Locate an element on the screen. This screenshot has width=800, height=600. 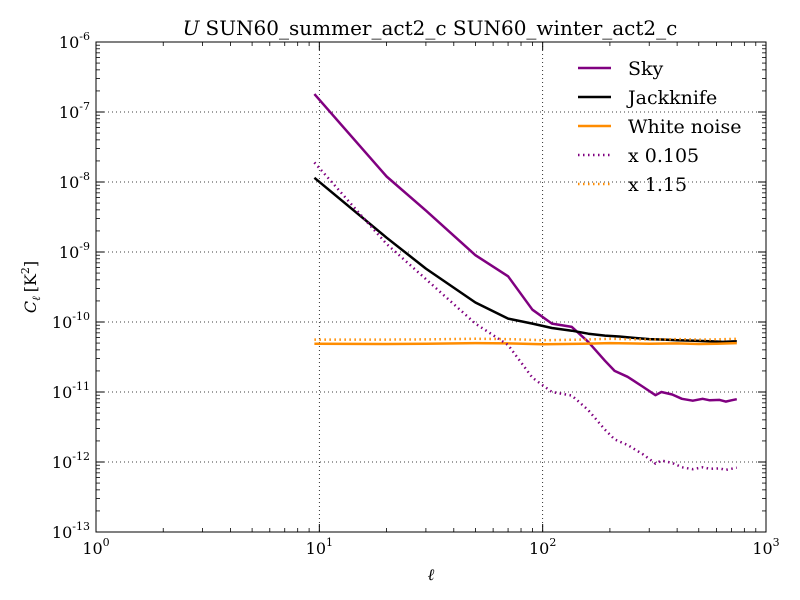
legend-label: x 1.15 is located at coordinates (657, 185).